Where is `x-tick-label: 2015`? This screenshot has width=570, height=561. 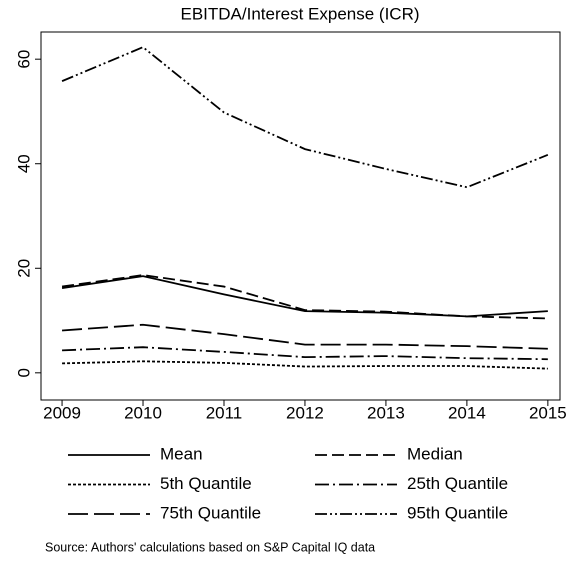
x-tick-label: 2015 is located at coordinates (548, 412).